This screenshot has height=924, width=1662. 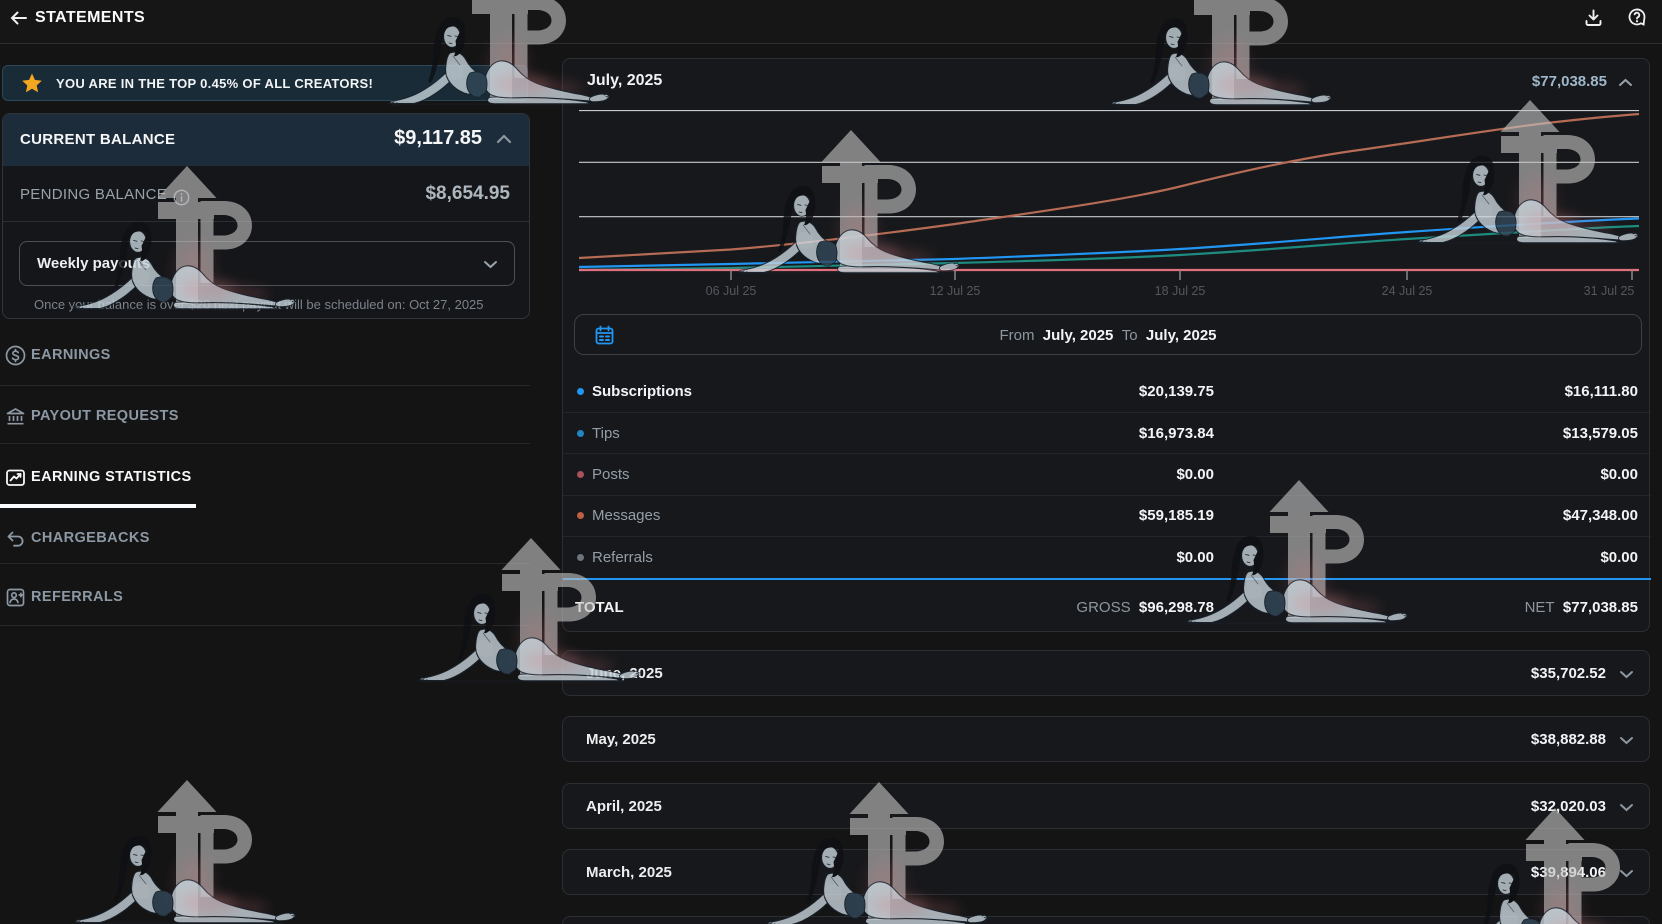 What do you see at coordinates (731, 291) in the screenshot?
I see `svg-text: 06 Jul 25` at bounding box center [731, 291].